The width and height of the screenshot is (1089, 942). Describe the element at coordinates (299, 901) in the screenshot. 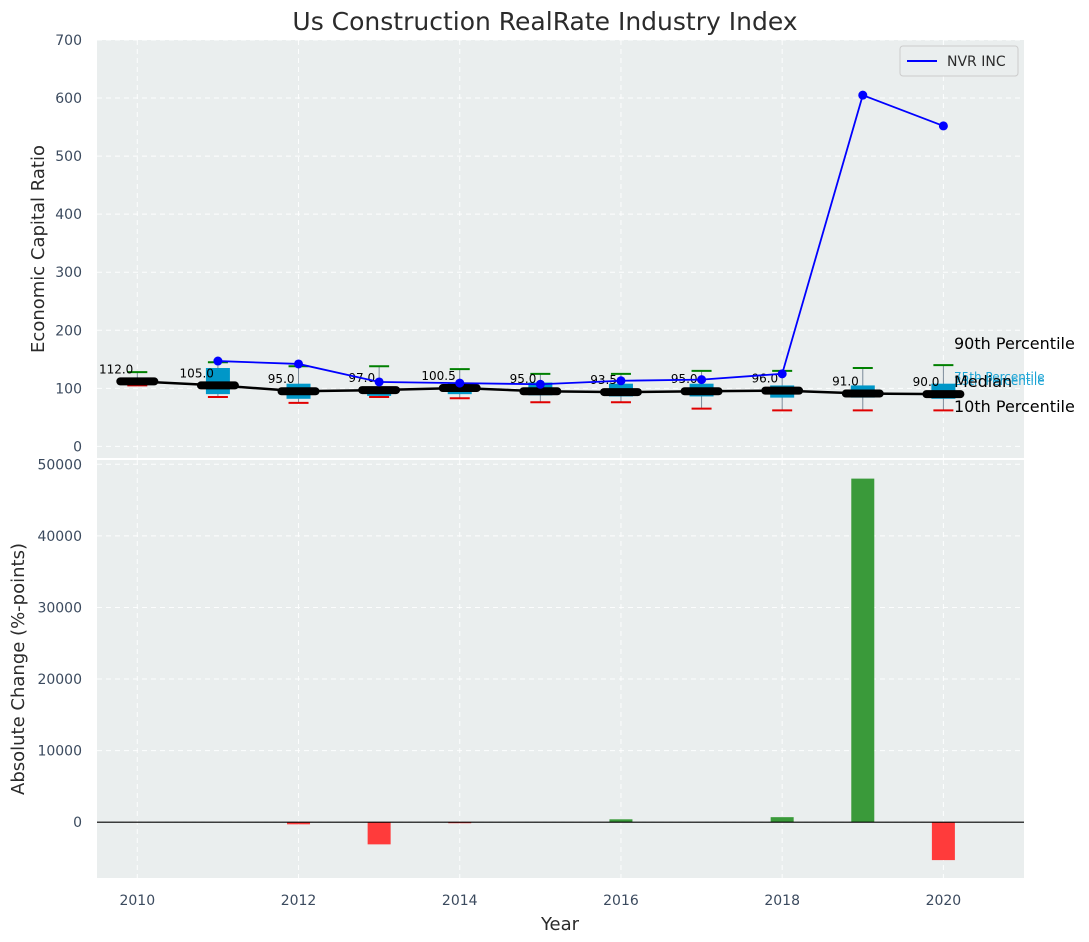

I see `x-tick-label: 2012` at that location.